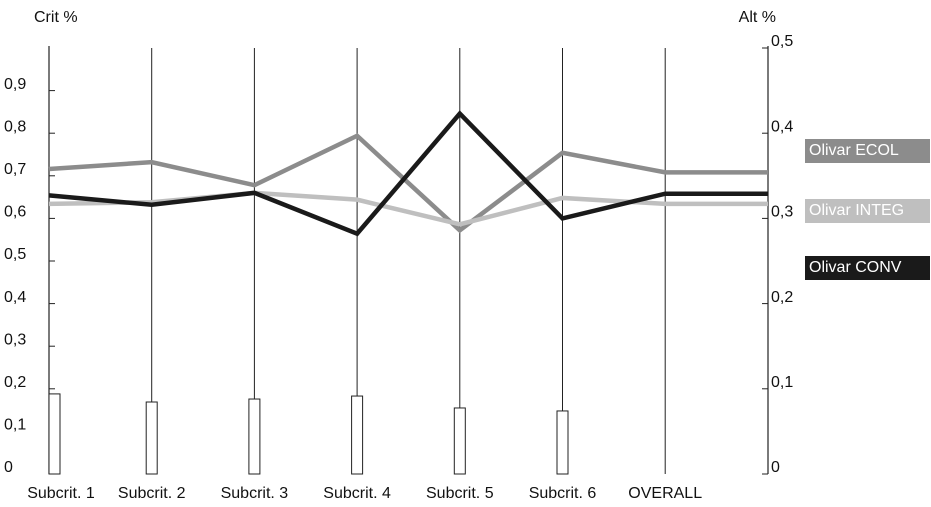 This screenshot has width=931, height=507. Describe the element at coordinates (152, 493) in the screenshot. I see `x-tick-label: Subcrit. 2` at that location.